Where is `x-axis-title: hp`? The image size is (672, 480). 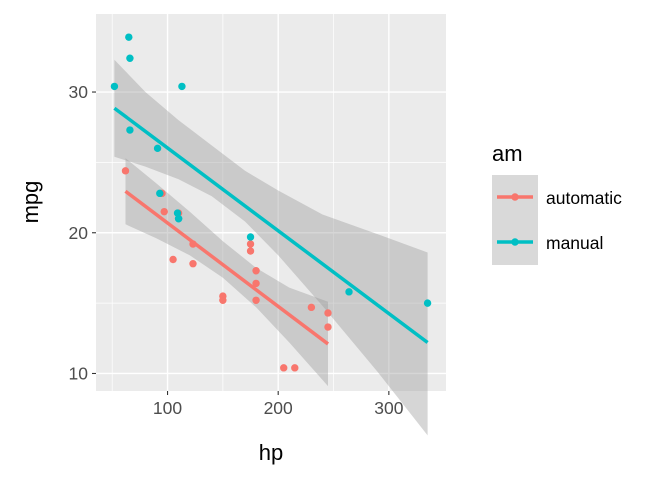 x-axis-title: hp is located at coordinates (271, 452).